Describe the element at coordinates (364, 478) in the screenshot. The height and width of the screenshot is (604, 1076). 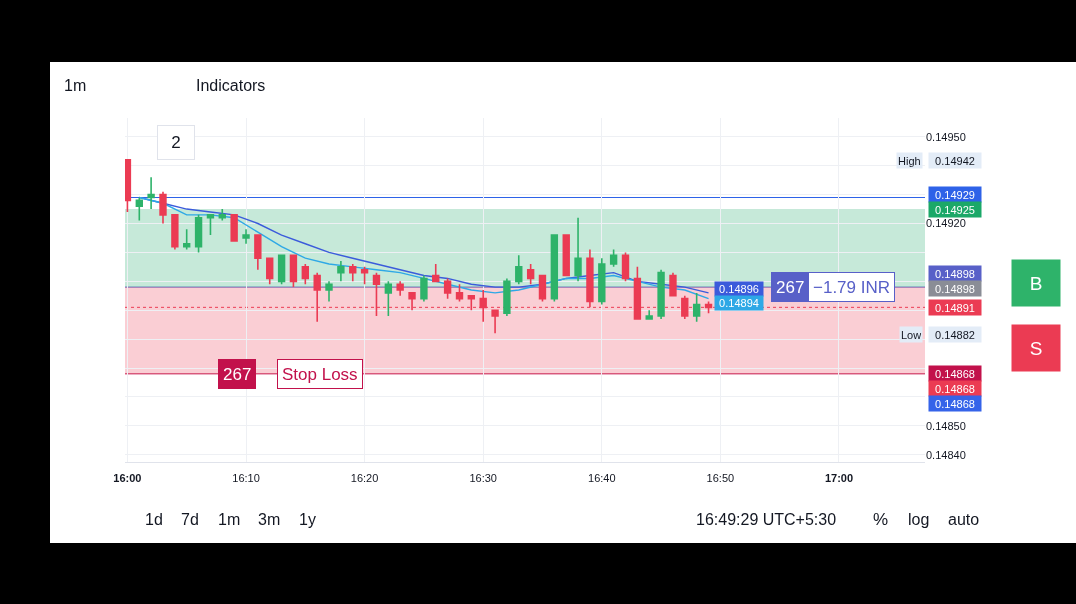
I see `x-tick-label: 16:20` at that location.